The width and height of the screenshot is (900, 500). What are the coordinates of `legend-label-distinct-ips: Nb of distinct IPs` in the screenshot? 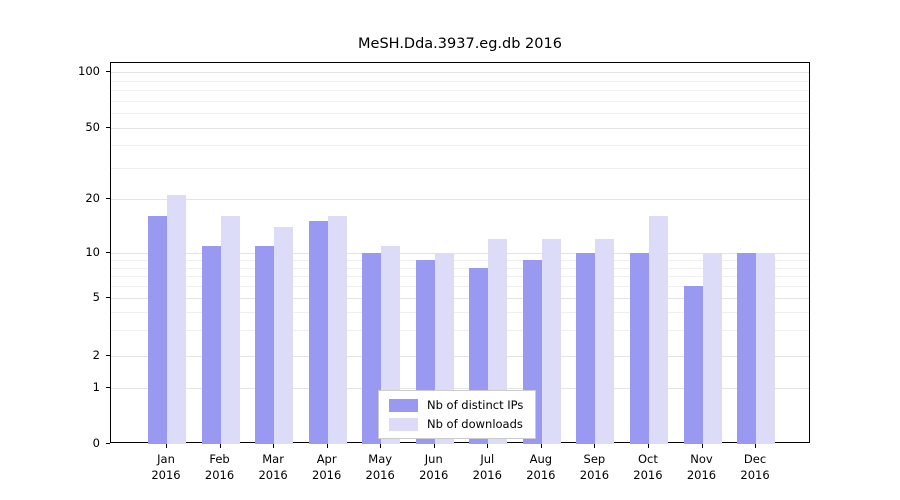 It's located at (475, 405).